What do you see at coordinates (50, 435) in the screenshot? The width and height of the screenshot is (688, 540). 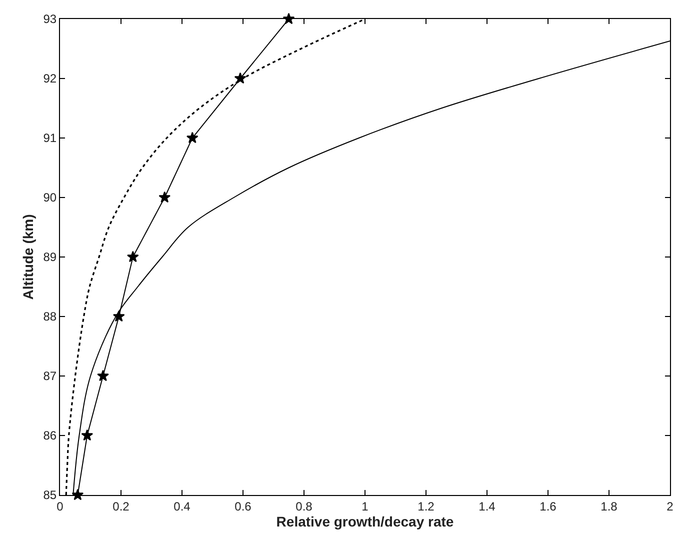 I see `y-tick-label: 86` at bounding box center [50, 435].